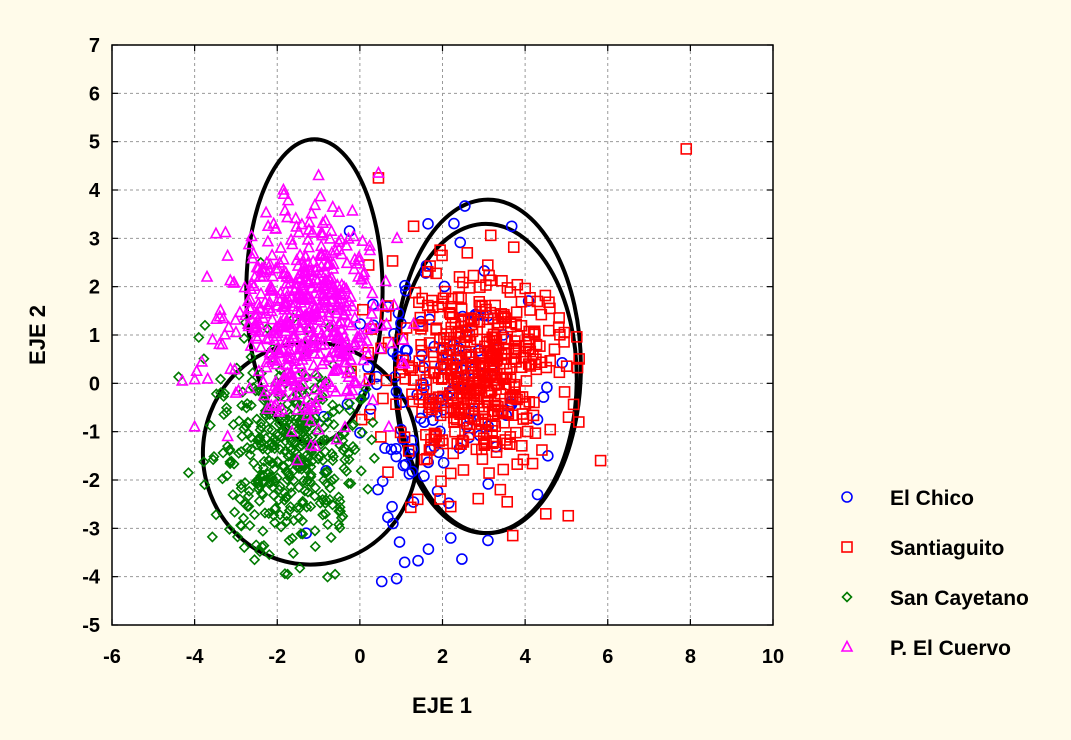 The height and width of the screenshot is (740, 1071). Describe the element at coordinates (485, 378) in the screenshot. I see `confidence-ellipse` at that location.